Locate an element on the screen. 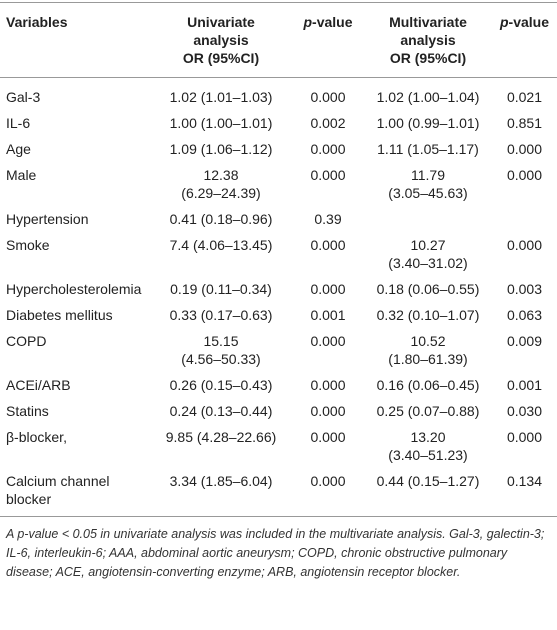 The width and height of the screenshot is (557, 630). table-cell: 1.00 (0.99–1.01) is located at coordinates (427, 123).